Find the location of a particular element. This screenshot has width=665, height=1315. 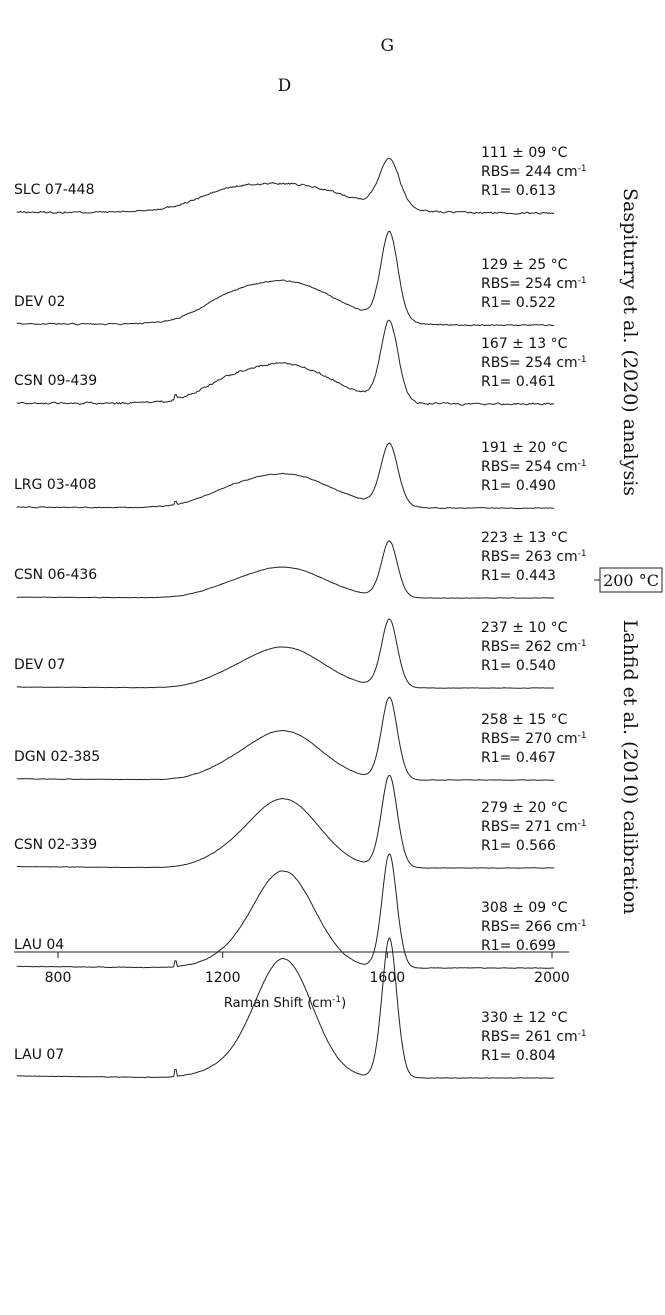

r1-label: R1= 0.490 is located at coordinates (518, 486).